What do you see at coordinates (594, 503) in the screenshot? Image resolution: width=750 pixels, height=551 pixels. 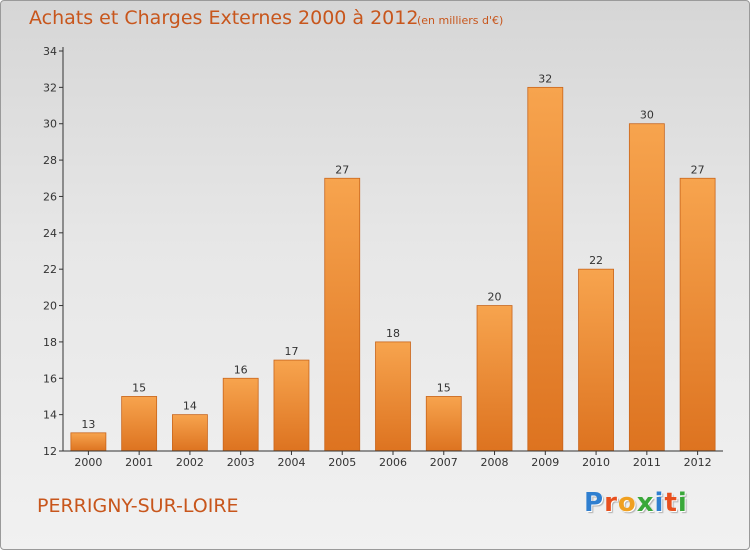 I see `logo-letter: P` at bounding box center [594, 503].